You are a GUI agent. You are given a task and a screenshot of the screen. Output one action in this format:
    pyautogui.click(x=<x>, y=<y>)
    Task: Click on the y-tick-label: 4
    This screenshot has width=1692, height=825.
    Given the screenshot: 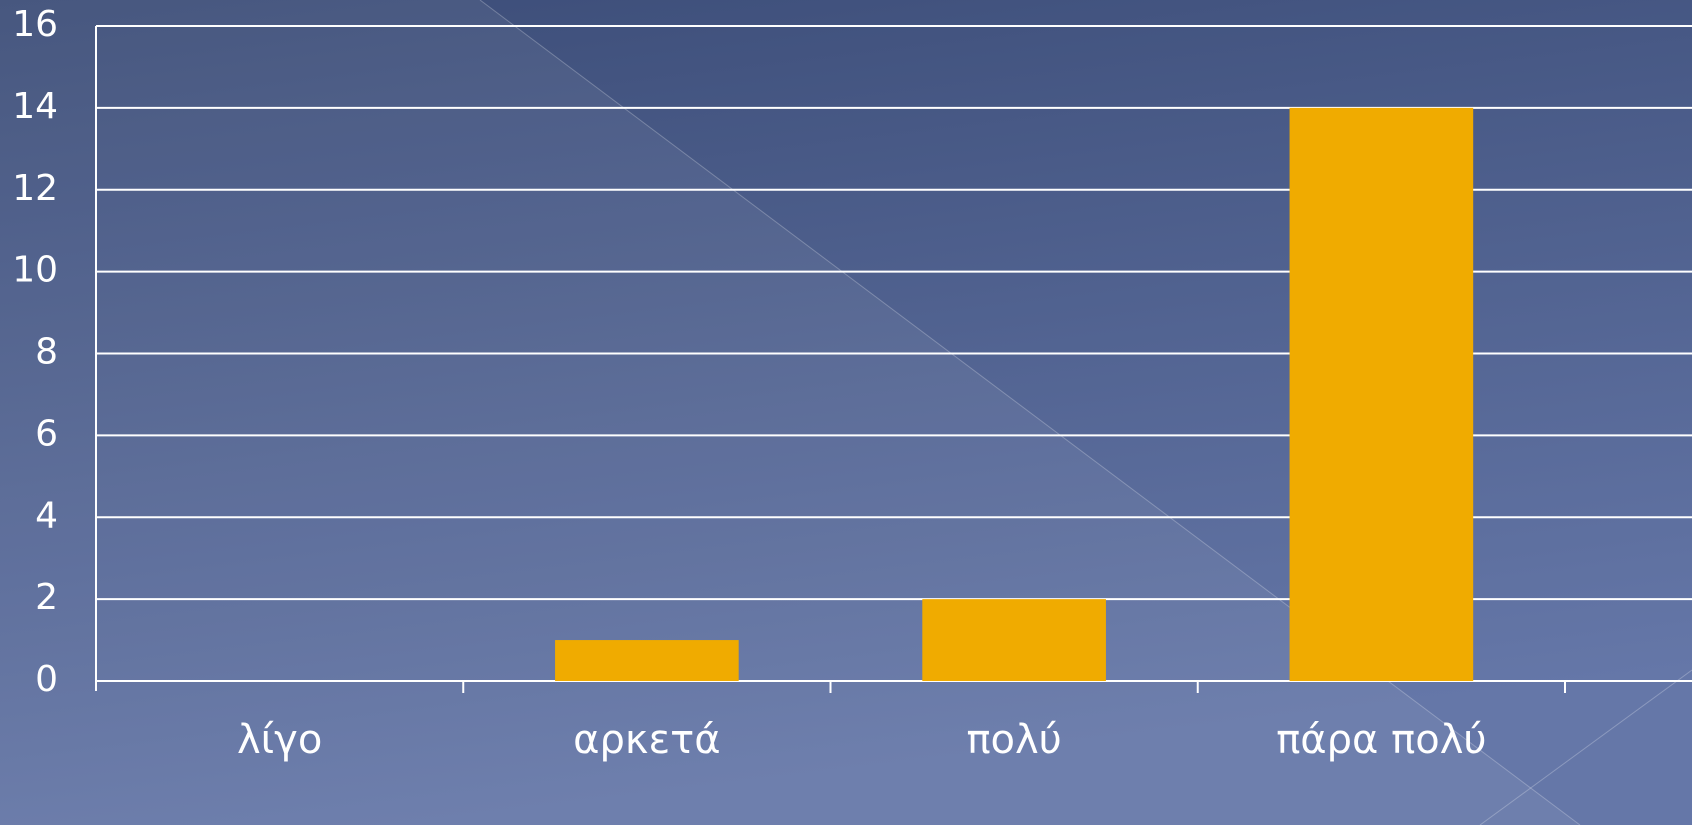 What is the action you would take?
    pyautogui.click(x=46, y=515)
    